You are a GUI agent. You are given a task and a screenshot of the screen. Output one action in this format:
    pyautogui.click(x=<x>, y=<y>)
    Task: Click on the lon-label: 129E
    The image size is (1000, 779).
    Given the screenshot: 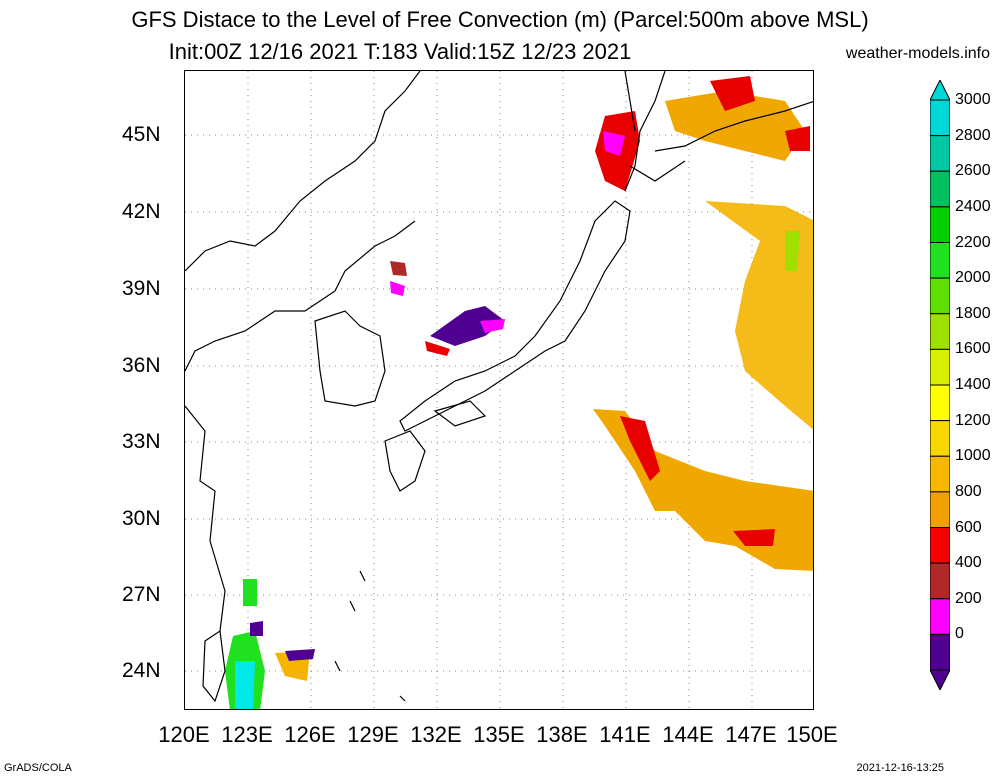 What is the action you would take?
    pyautogui.click(x=373, y=734)
    